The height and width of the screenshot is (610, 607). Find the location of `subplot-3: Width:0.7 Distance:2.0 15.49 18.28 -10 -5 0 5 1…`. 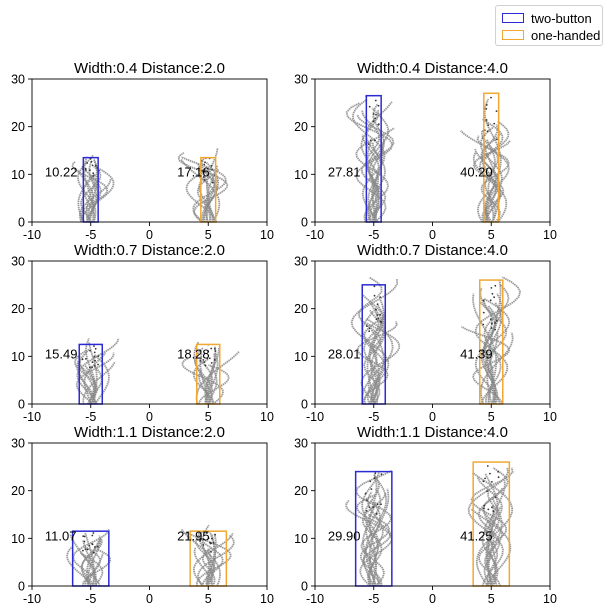

subplot-3: Width:0.7 Distance:2.0 15.49 18.28 -10 -5 0 5 1… is located at coordinates (142, 333).